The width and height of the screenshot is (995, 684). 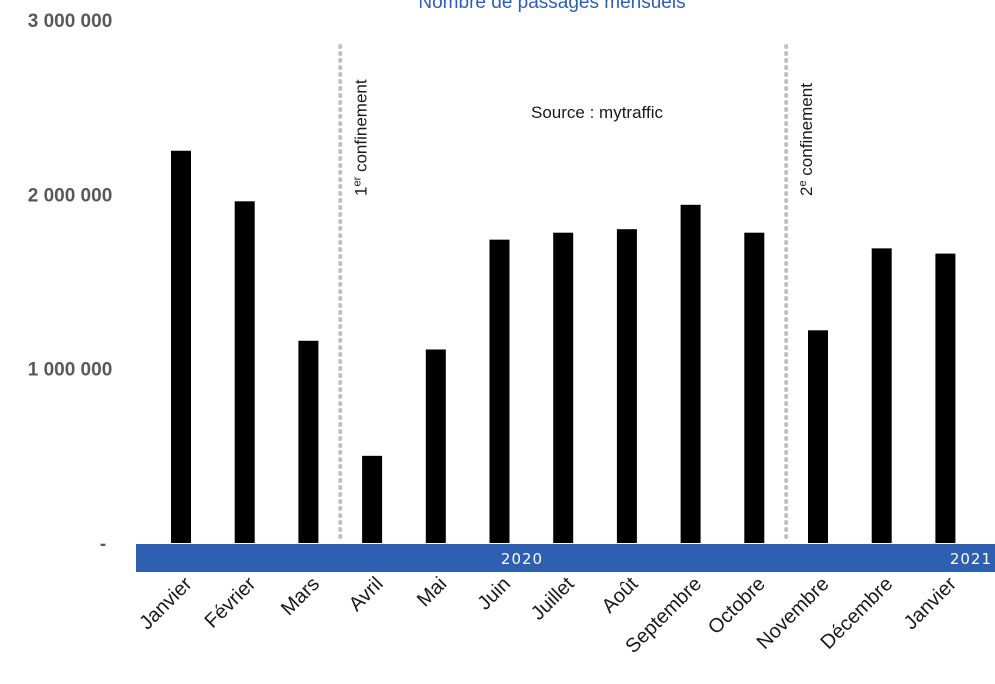 I want to click on y-axis: - 1 000 000 2 000 000 3 000 000, so click(x=70, y=283).